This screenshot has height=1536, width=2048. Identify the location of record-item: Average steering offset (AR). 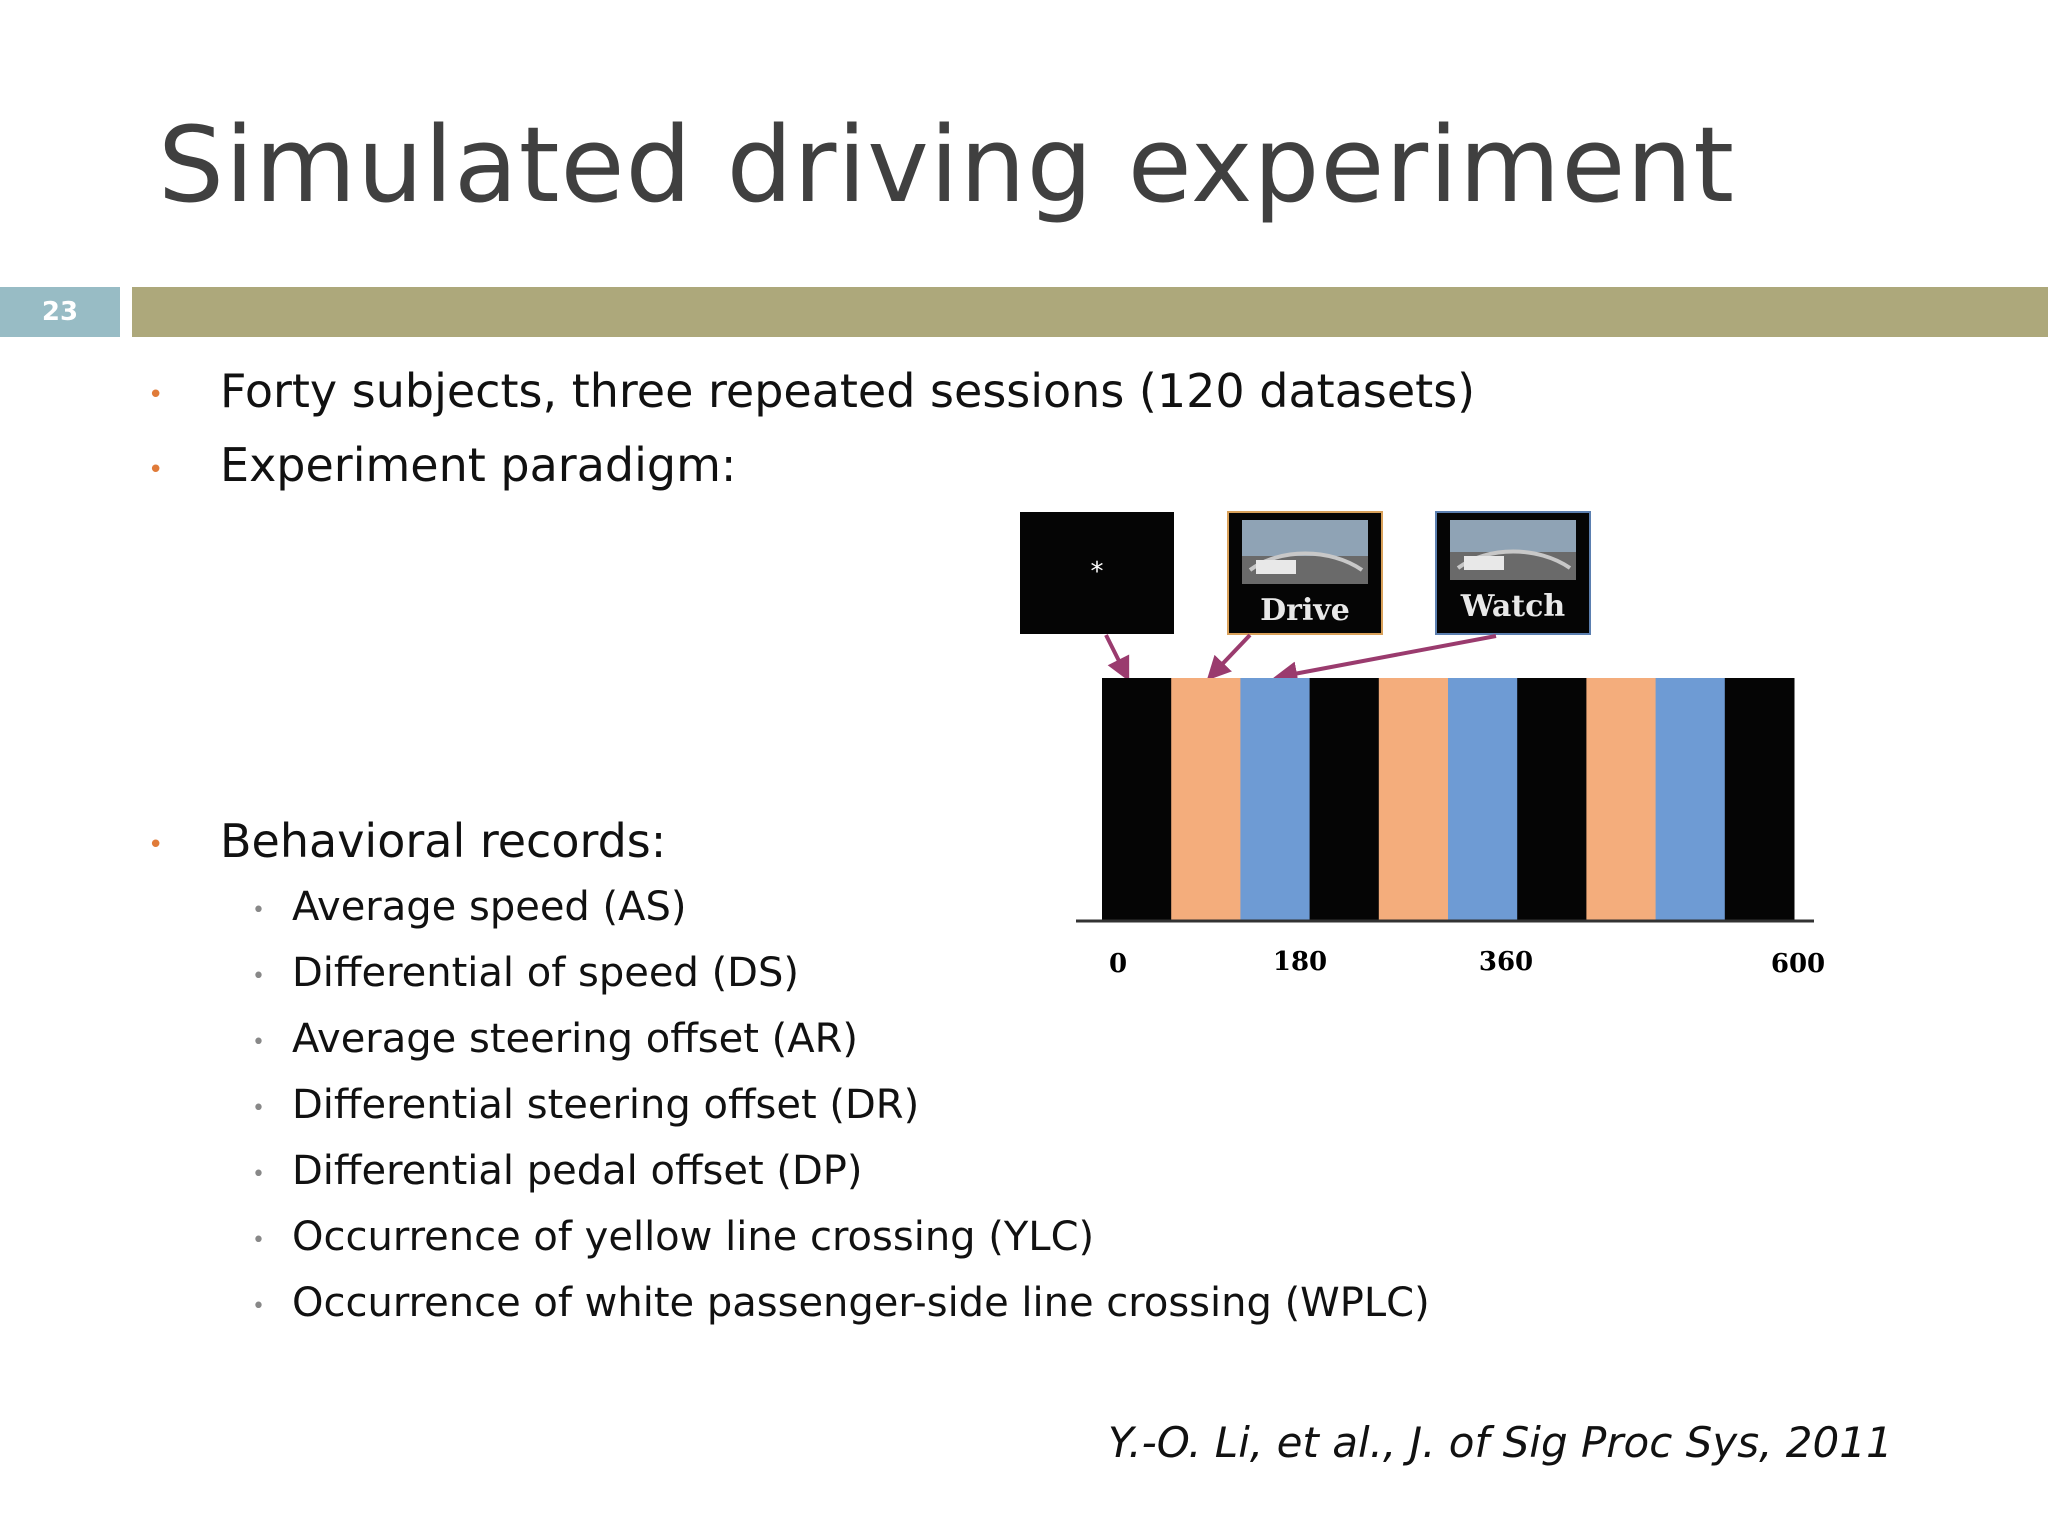
(575, 1039).